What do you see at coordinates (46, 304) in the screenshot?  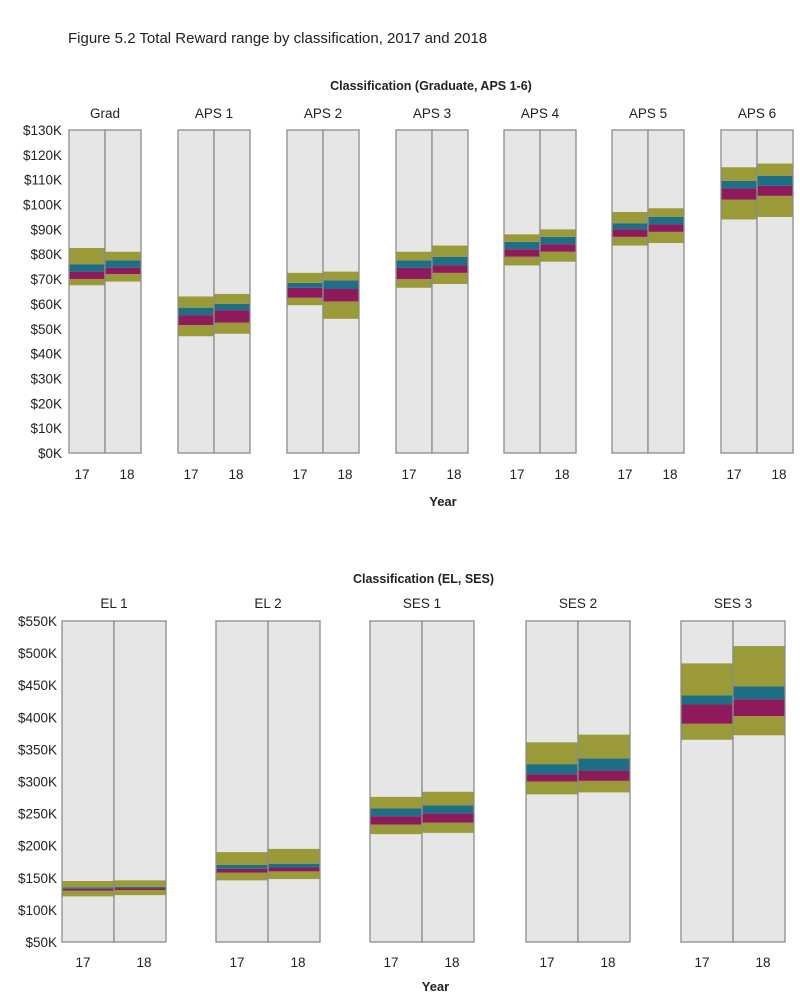 I see `y-tick-label: $60K` at bounding box center [46, 304].